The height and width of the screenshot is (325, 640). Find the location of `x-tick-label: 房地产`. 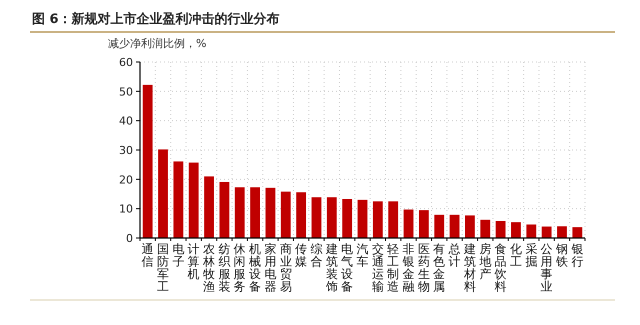

x-tick-label: 房地产 is located at coordinates (485, 261).